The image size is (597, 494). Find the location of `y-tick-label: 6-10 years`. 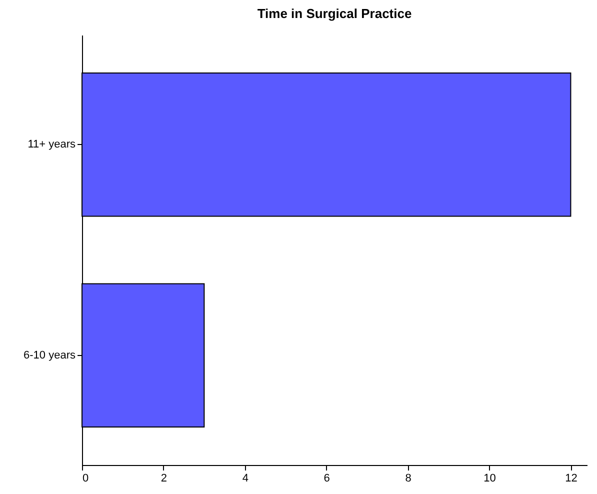

y-tick-label: 6-10 years is located at coordinates (50, 355).